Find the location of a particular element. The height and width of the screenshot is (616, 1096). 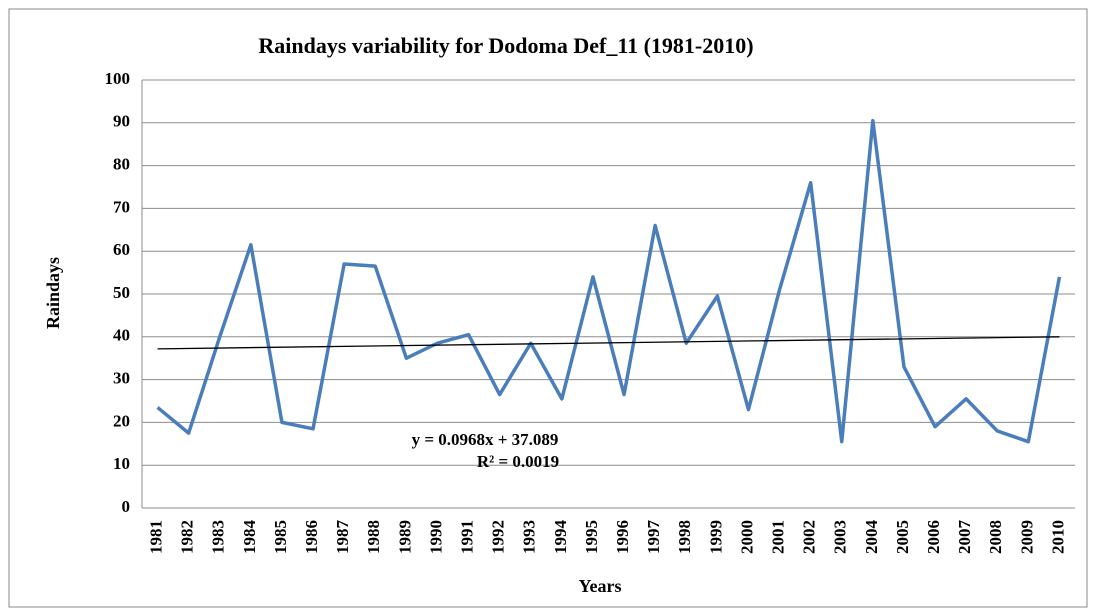

x-tick-label: 1992 is located at coordinates (498, 537).